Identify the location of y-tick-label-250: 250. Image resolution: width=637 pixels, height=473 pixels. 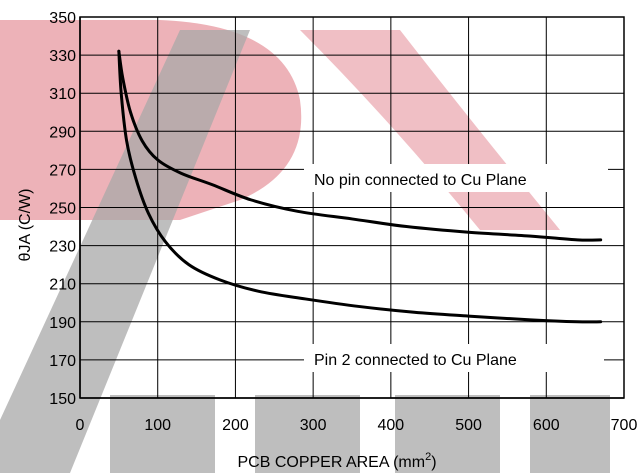
(62, 209).